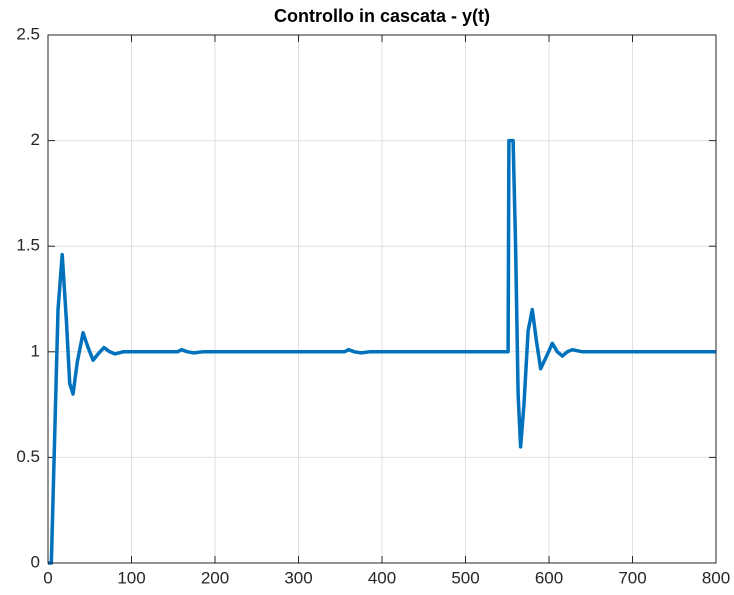 The image size is (734, 595). Describe the element at coordinates (28, 33) in the screenshot. I see `y-tick-label: 2.5` at that location.